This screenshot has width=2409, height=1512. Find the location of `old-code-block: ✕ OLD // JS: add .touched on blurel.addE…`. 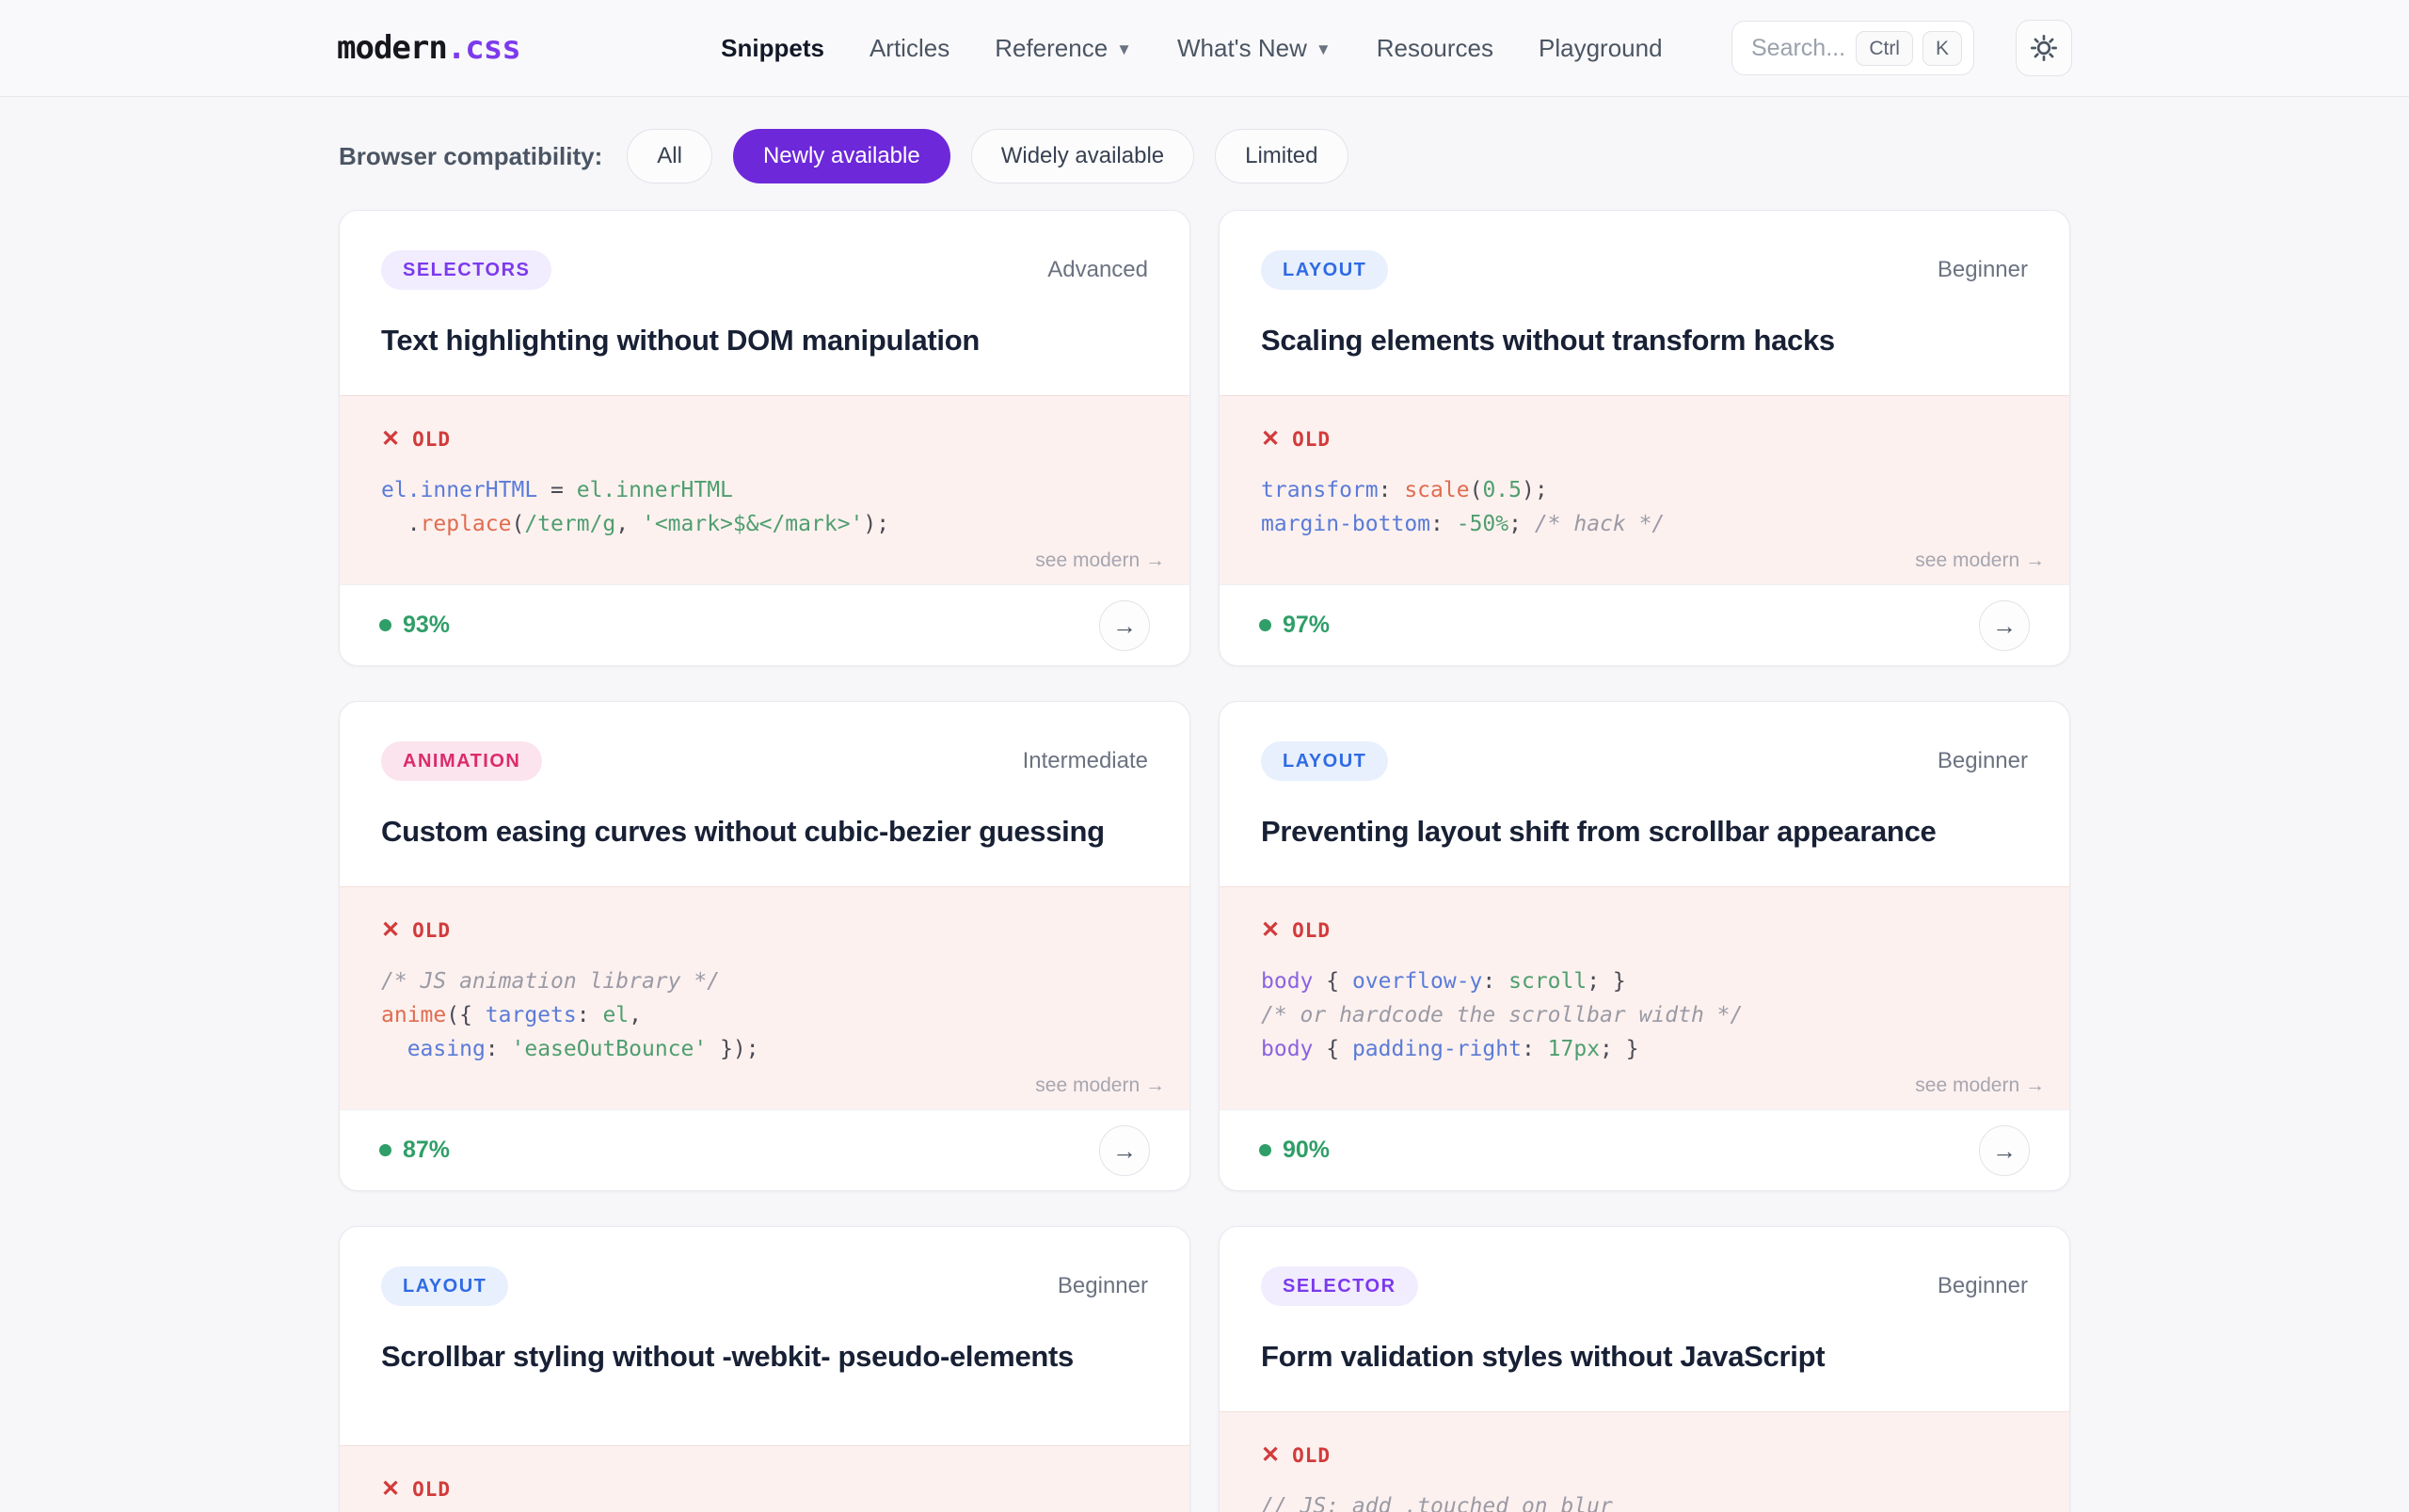

old-code-block: ✕ OLD // JS: add .touched on blurel.addE… is located at coordinates (1645, 1461).